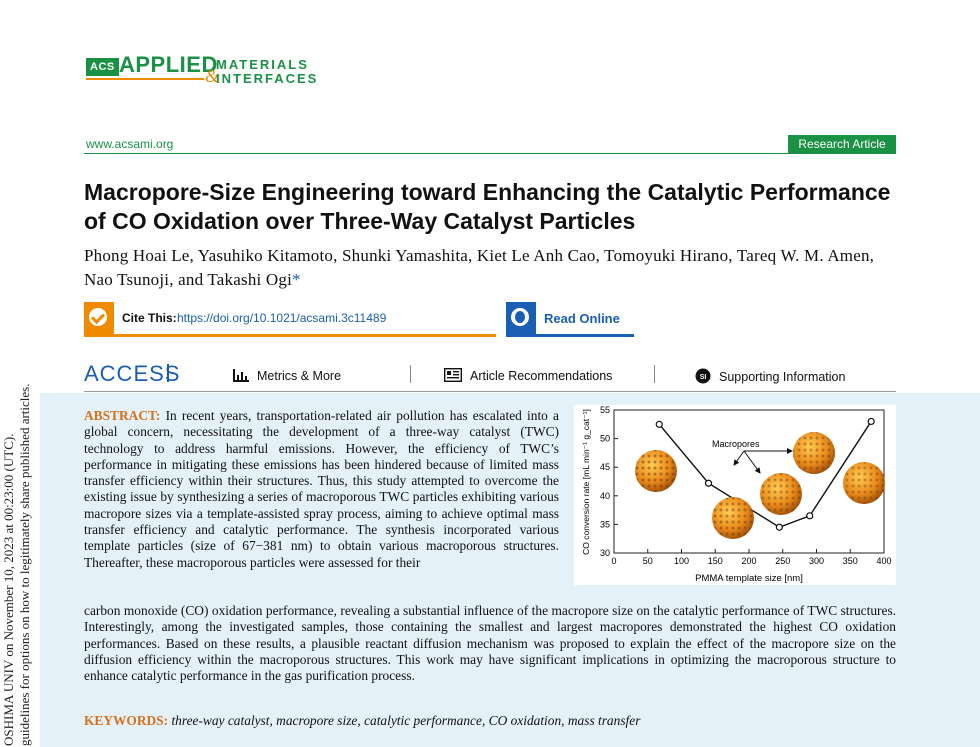  I want to click on article-type-badge: Research Article, so click(842, 144).